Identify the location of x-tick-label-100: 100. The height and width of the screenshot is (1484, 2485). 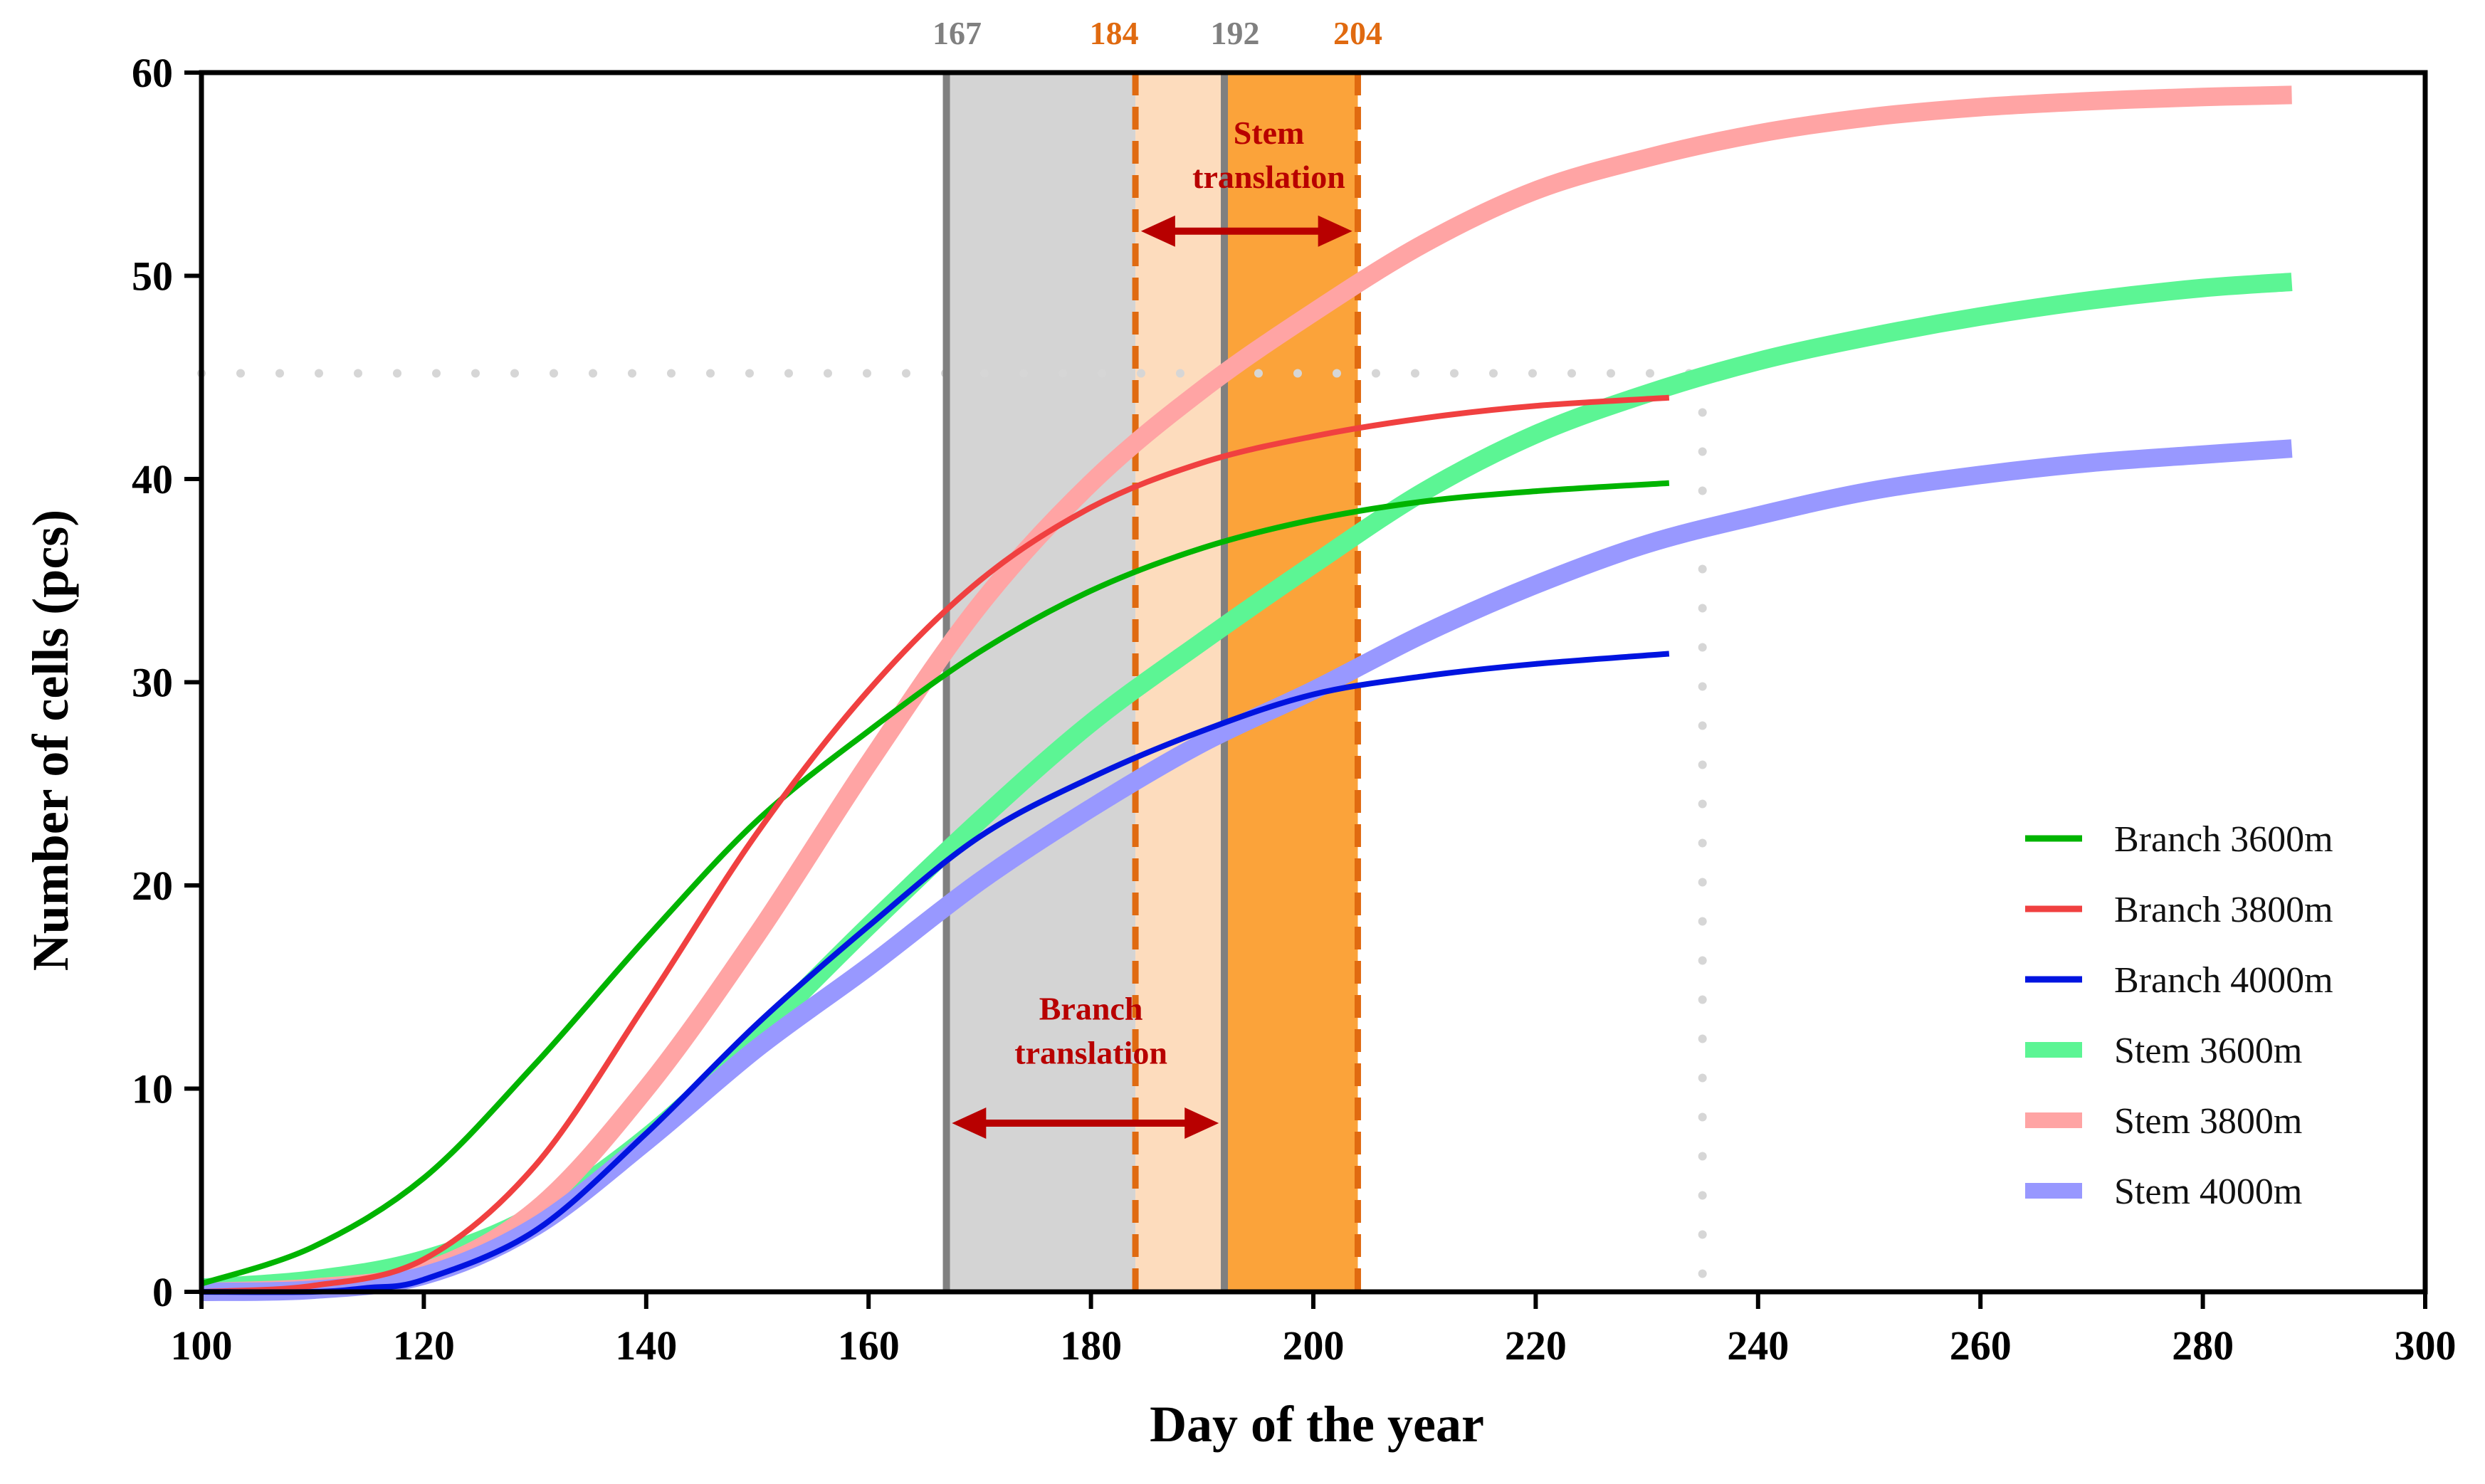
(202, 1345).